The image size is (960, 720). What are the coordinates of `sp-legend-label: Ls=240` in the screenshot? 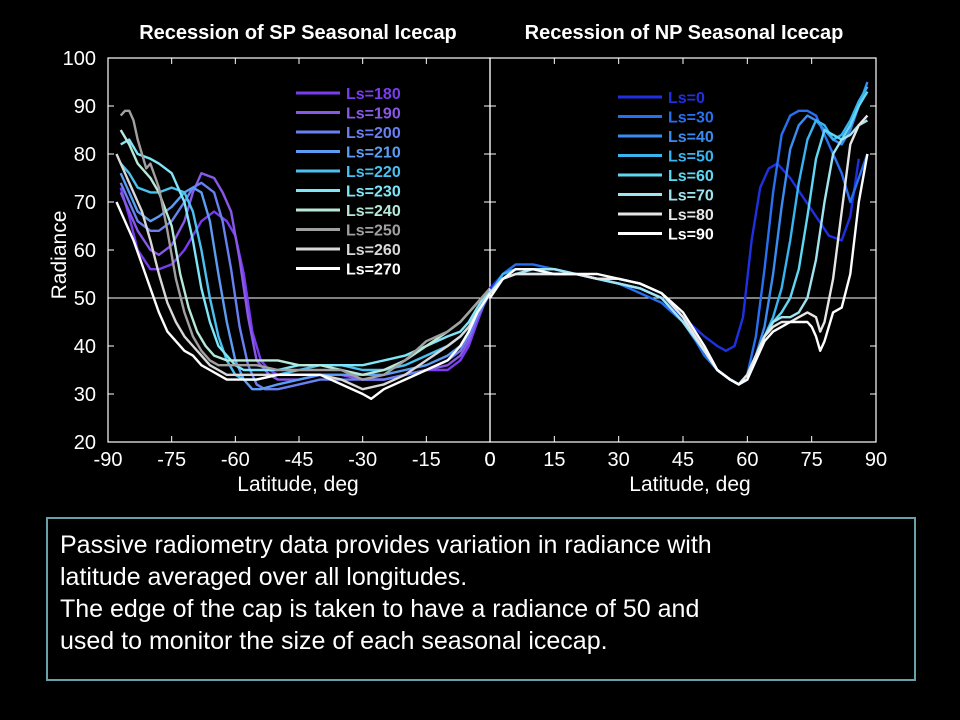 It's located at (373, 211).